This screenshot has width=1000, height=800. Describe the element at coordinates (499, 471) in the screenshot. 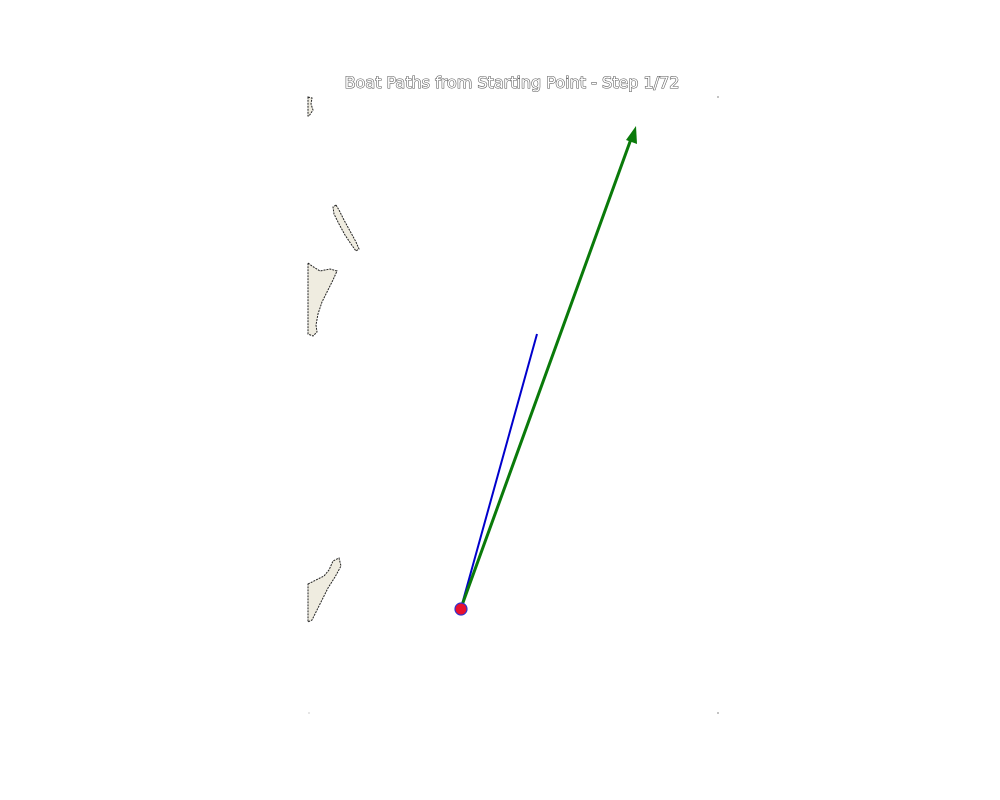

I see `path-blue` at that location.